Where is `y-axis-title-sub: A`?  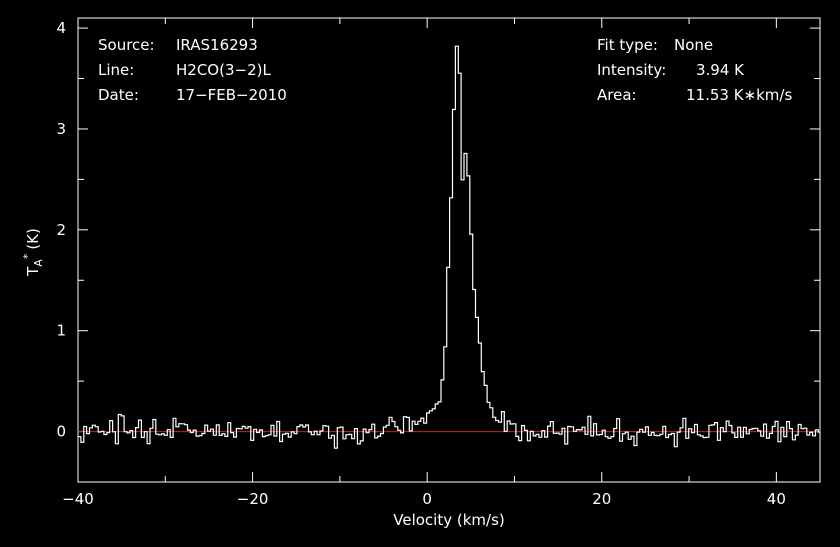
y-axis-title-sub: A is located at coordinates (38, 263).